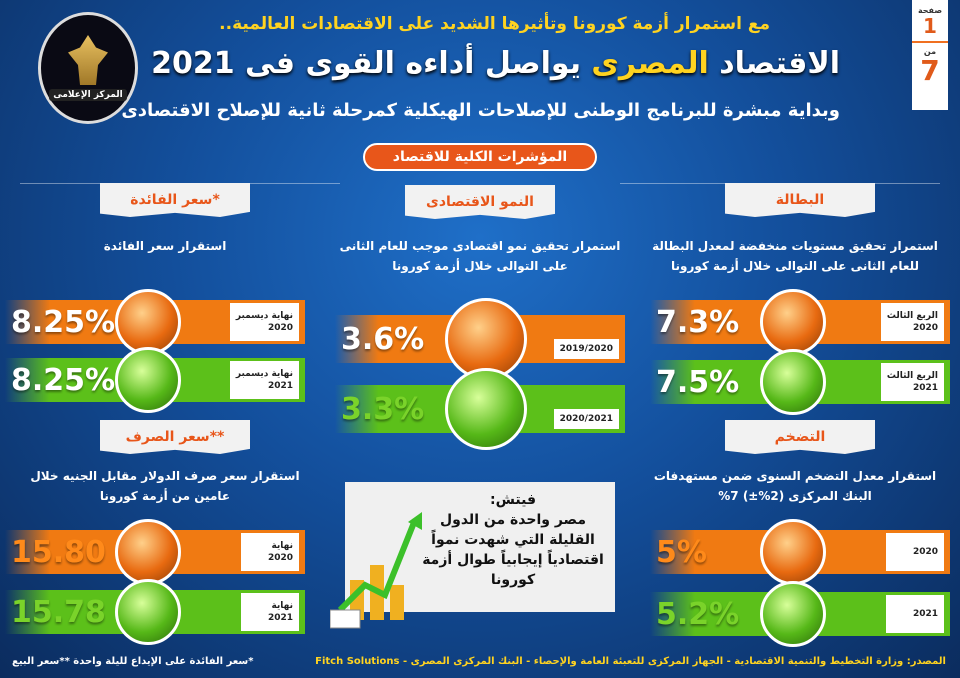 This screenshot has height=678, width=960. Describe the element at coordinates (165, 246) in the screenshot. I see `interest-desc: استقرار سعر الفائدة` at that location.